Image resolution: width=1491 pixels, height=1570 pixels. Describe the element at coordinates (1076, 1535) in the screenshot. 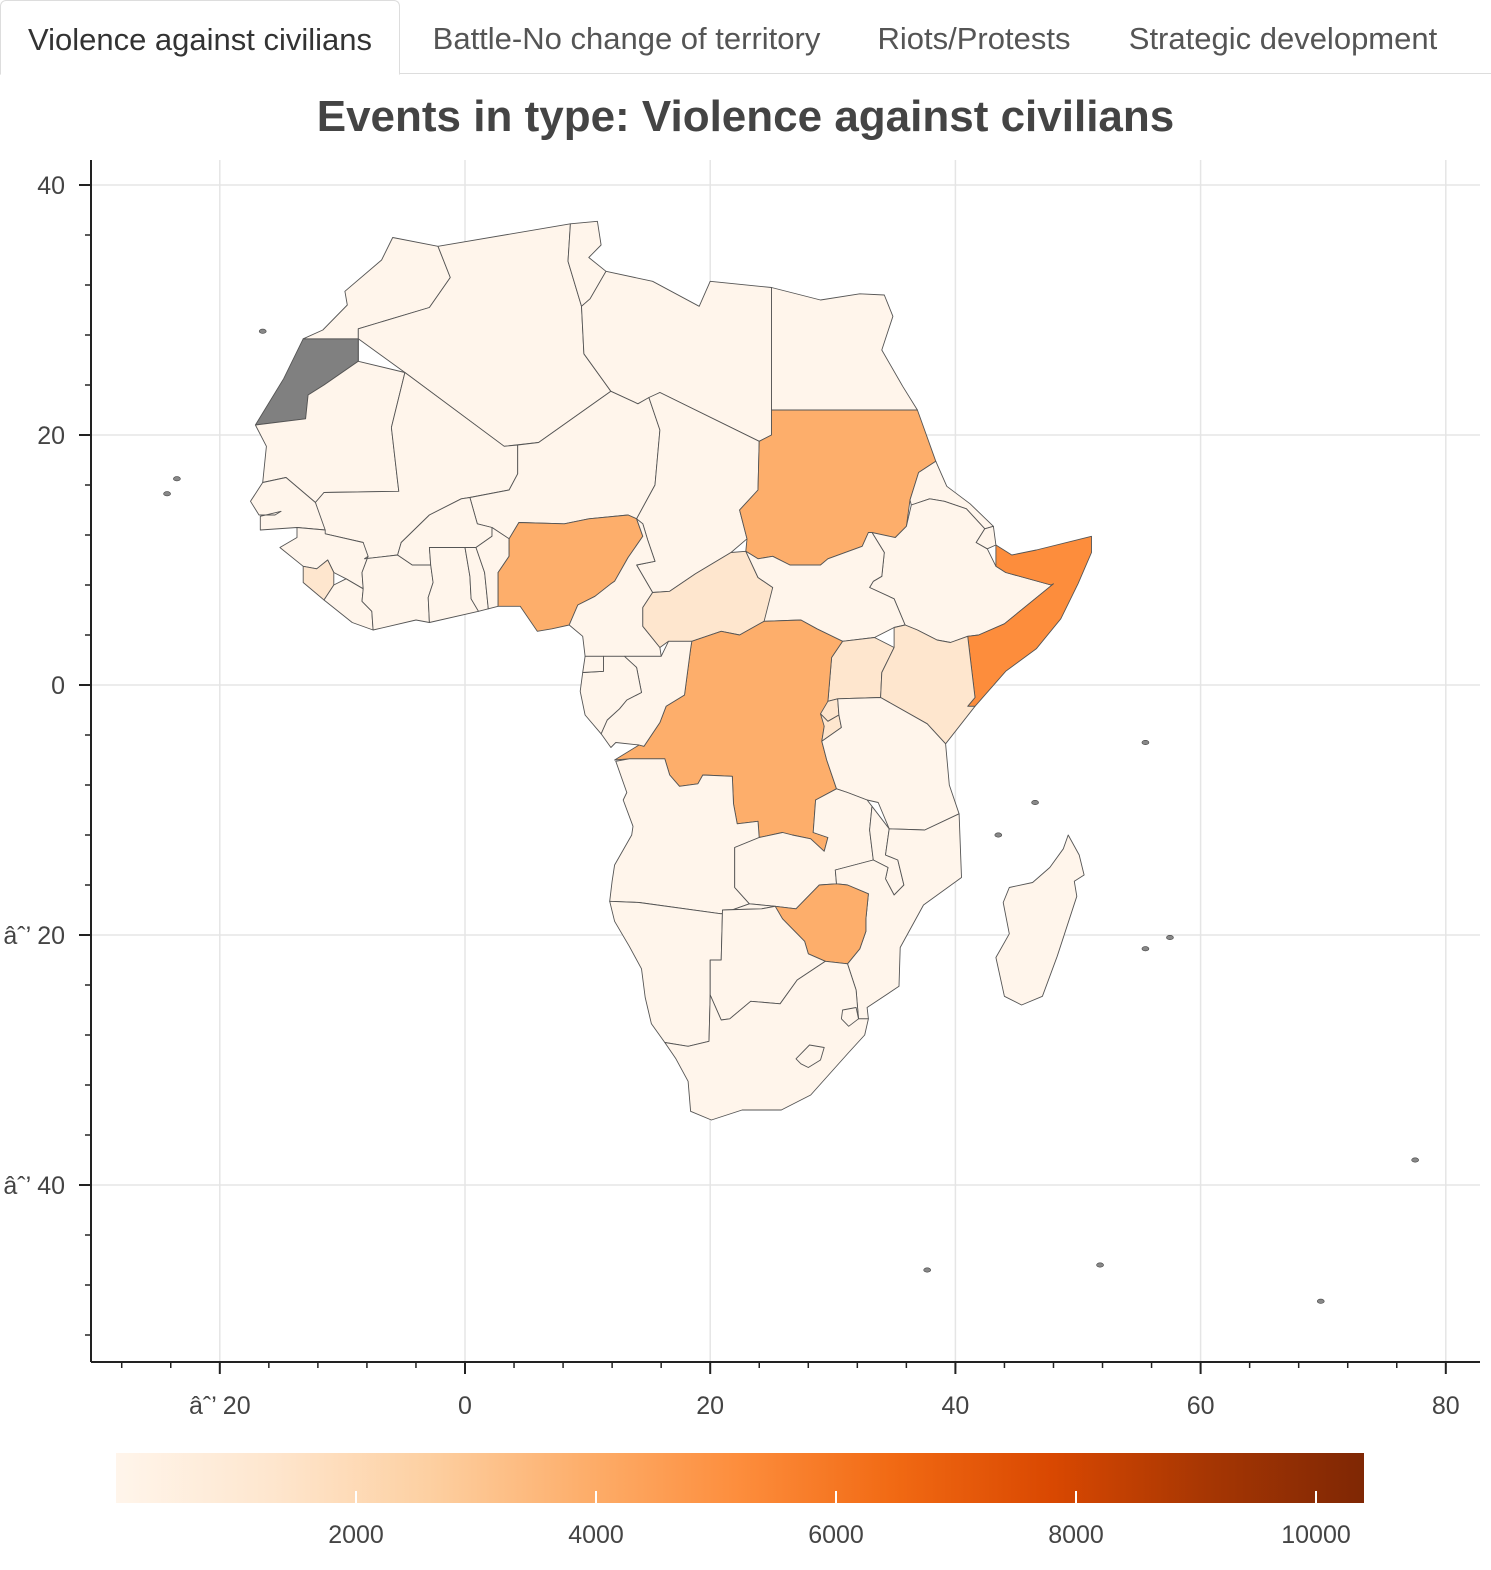

I see `colorbar-tick-label: 8000` at that location.